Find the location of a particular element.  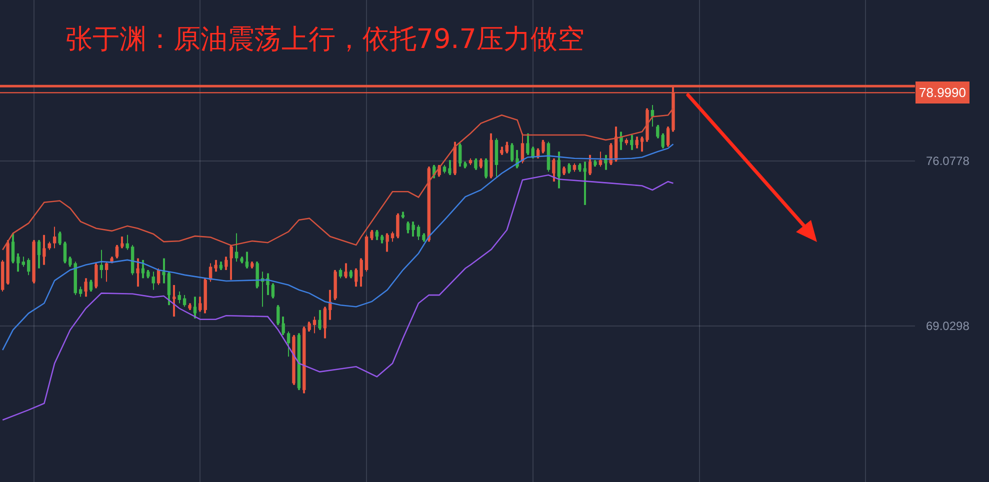

y-tick-label: 76.0778 is located at coordinates (948, 161).